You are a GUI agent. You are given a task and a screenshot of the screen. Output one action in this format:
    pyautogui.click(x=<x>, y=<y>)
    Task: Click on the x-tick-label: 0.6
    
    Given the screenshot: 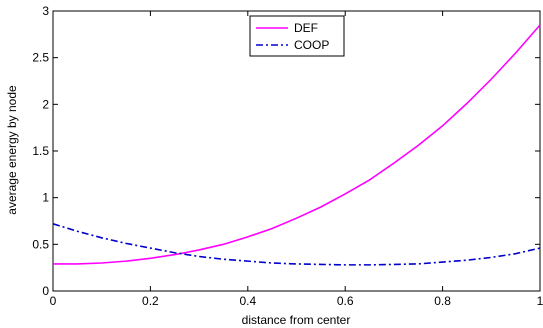 What is the action you would take?
    pyautogui.click(x=345, y=301)
    